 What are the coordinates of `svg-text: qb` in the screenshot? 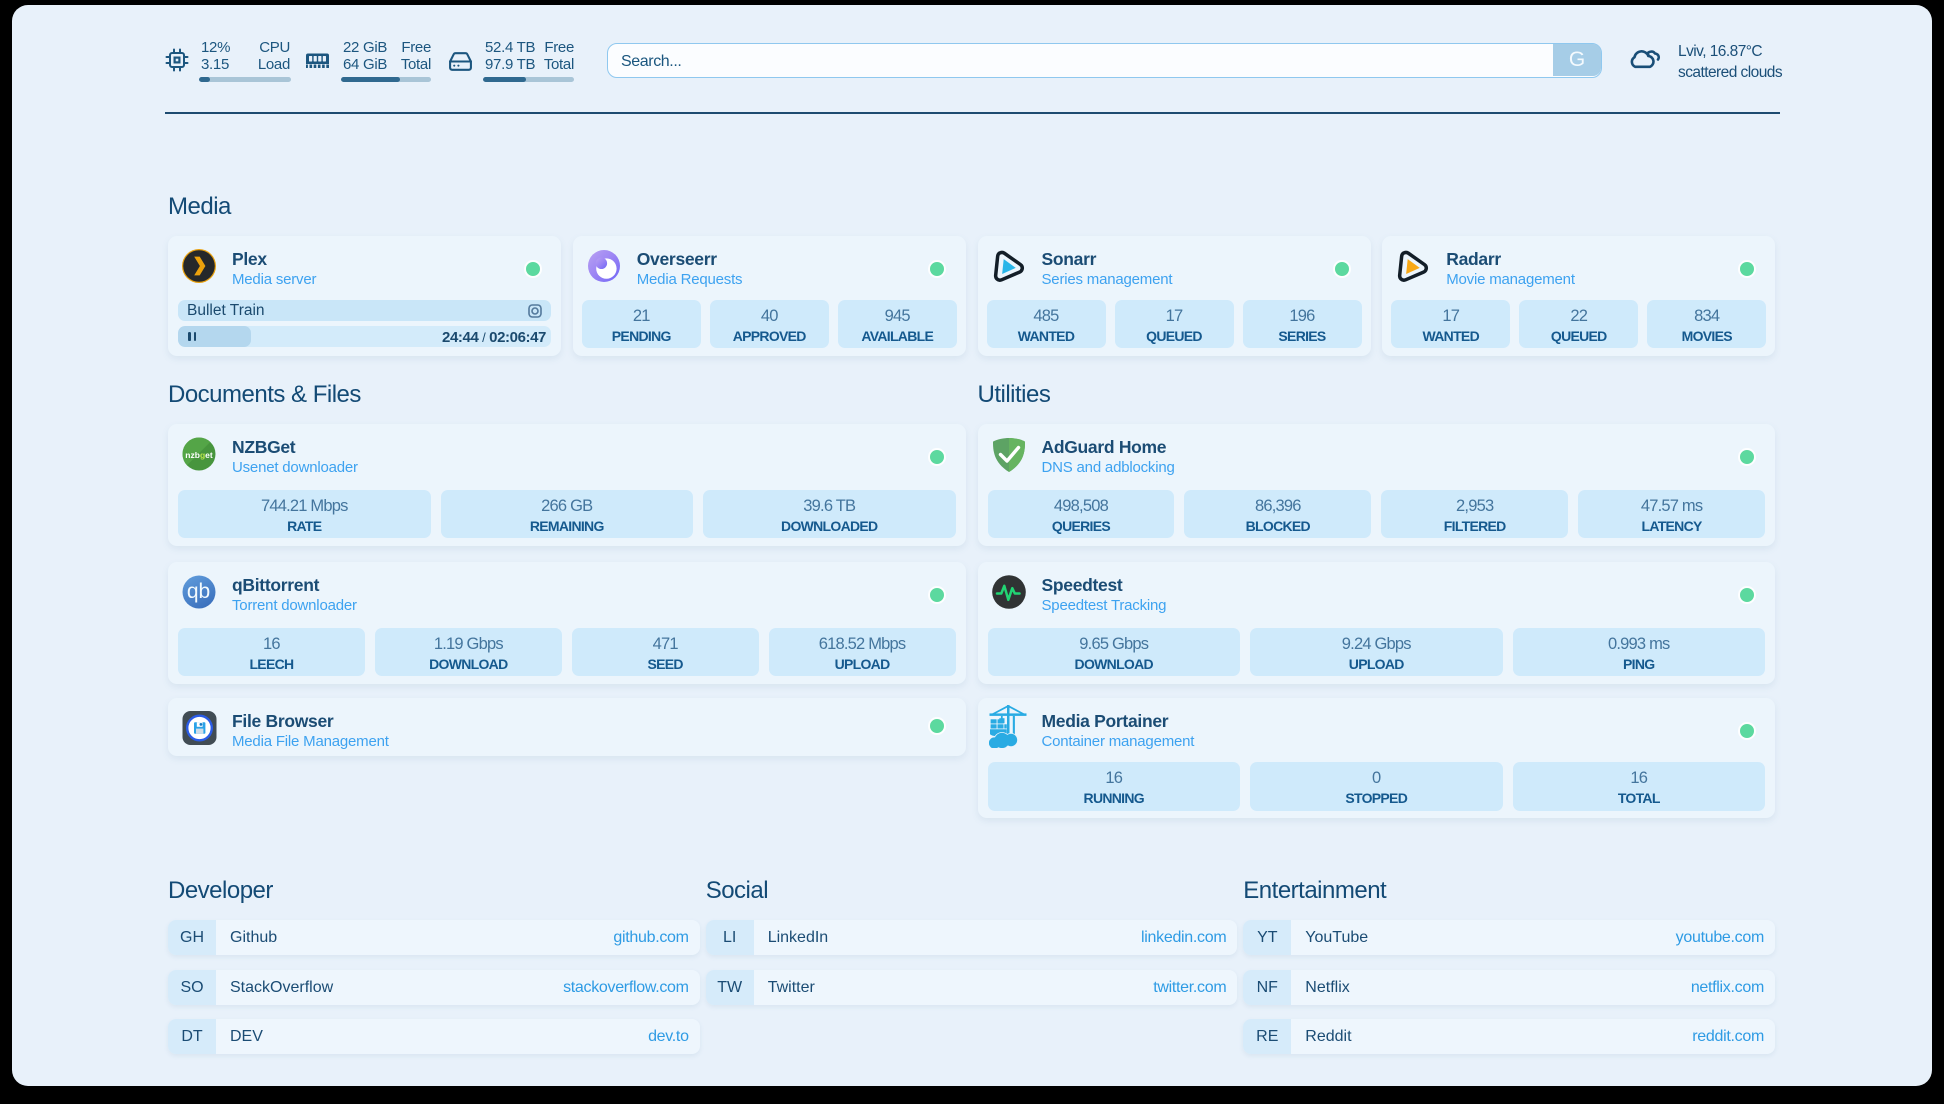 It's located at (198, 591).